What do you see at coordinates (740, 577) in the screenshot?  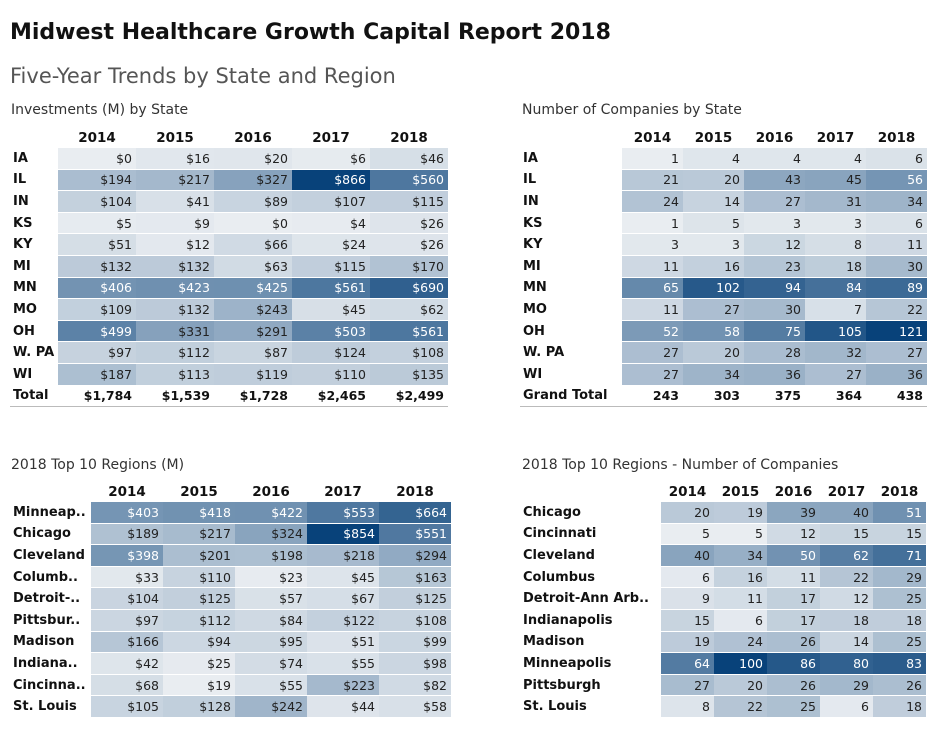 I see `heatmap-cell: 16` at bounding box center [740, 577].